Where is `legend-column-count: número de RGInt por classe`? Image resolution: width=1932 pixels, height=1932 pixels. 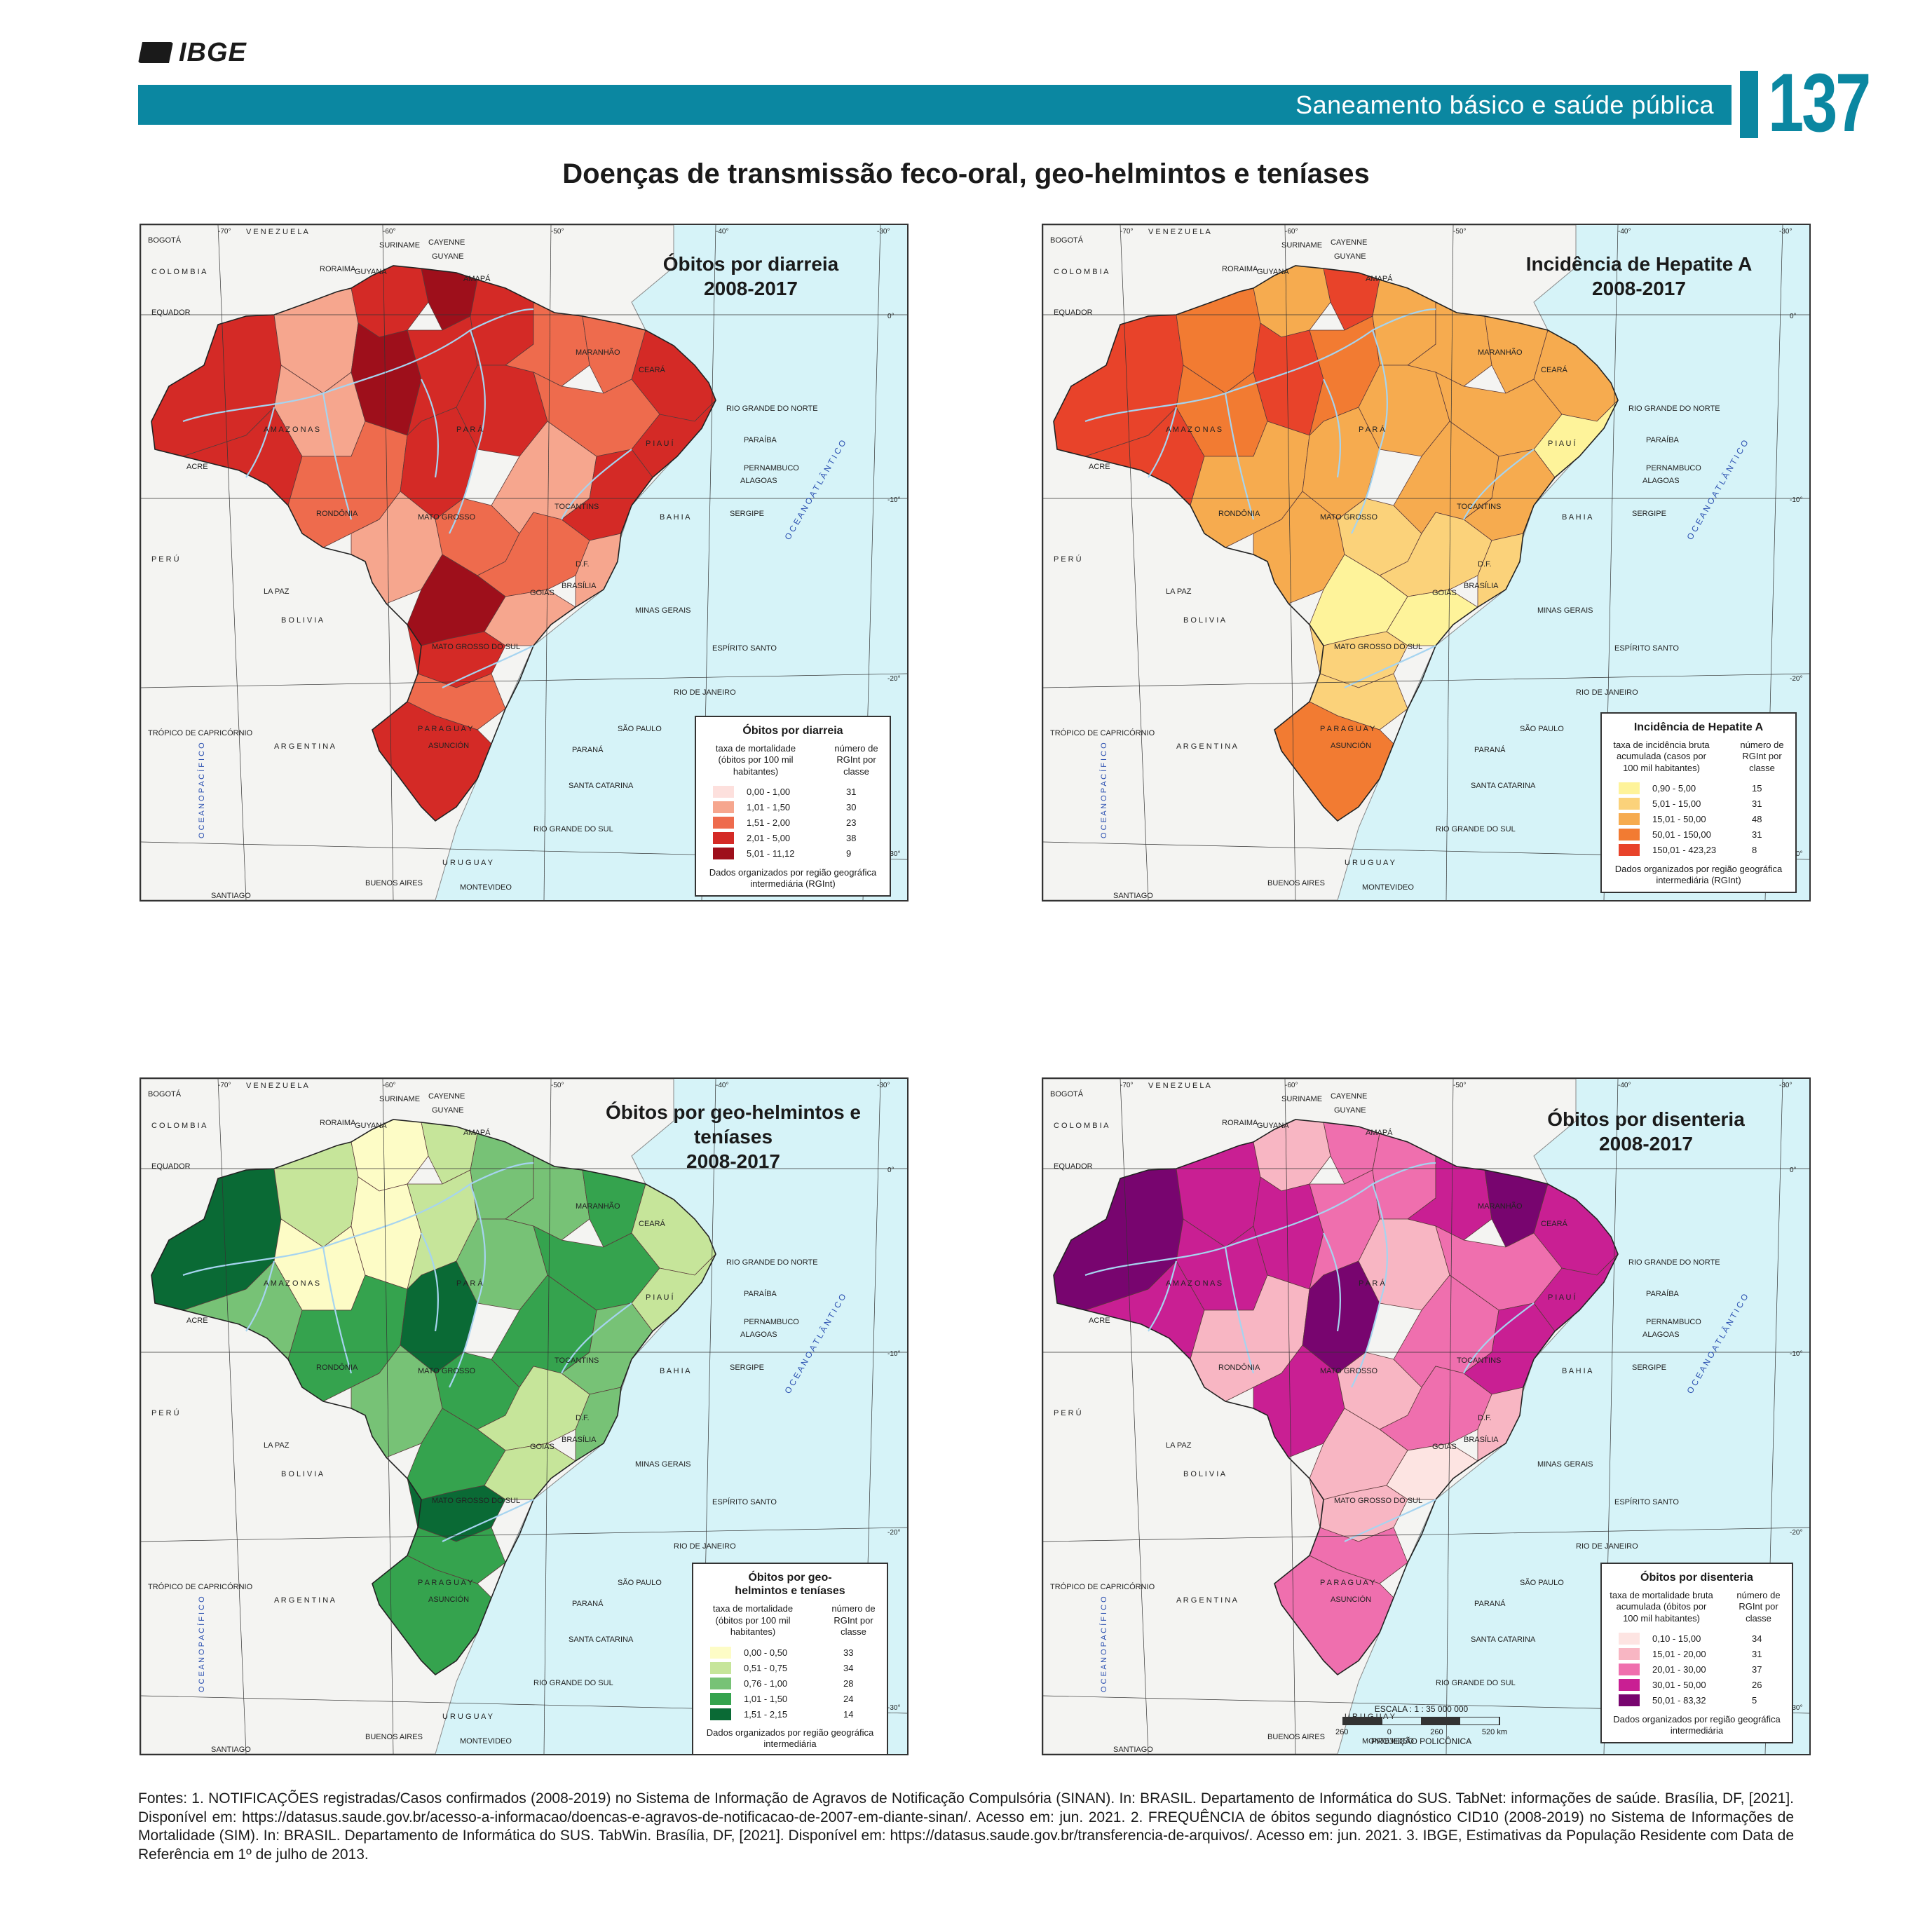 legend-column-count: número de RGInt por classe is located at coordinates (856, 760).